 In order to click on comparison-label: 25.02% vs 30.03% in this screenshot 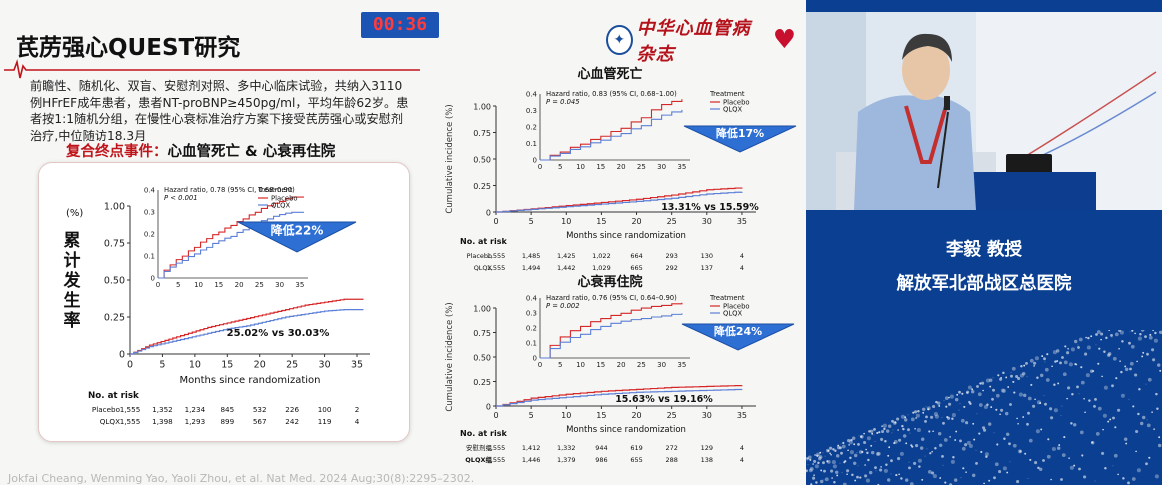, I will do `click(278, 333)`.